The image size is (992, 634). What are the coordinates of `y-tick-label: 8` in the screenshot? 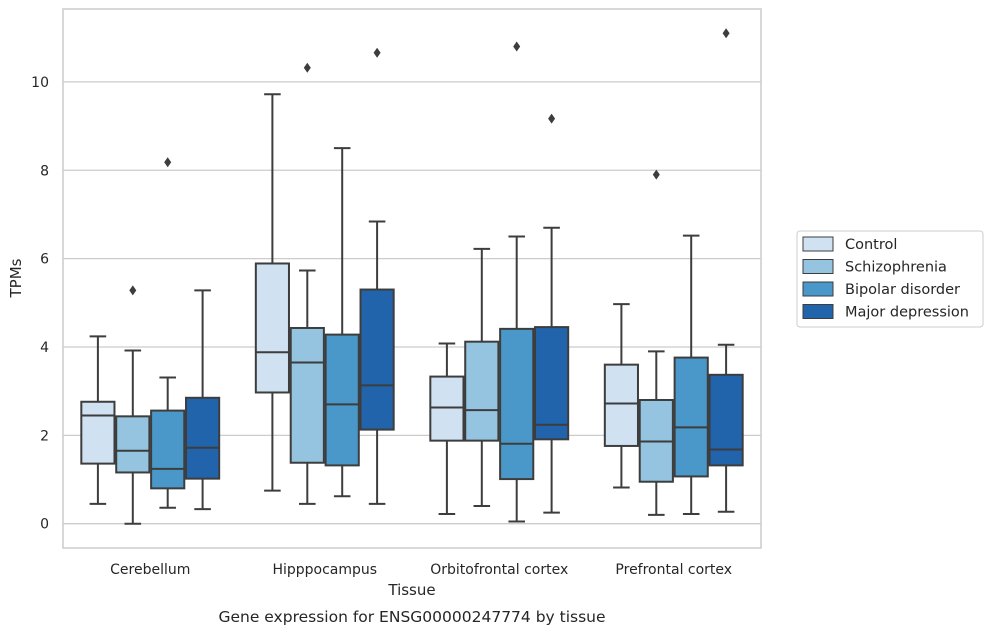 It's located at (44, 171).